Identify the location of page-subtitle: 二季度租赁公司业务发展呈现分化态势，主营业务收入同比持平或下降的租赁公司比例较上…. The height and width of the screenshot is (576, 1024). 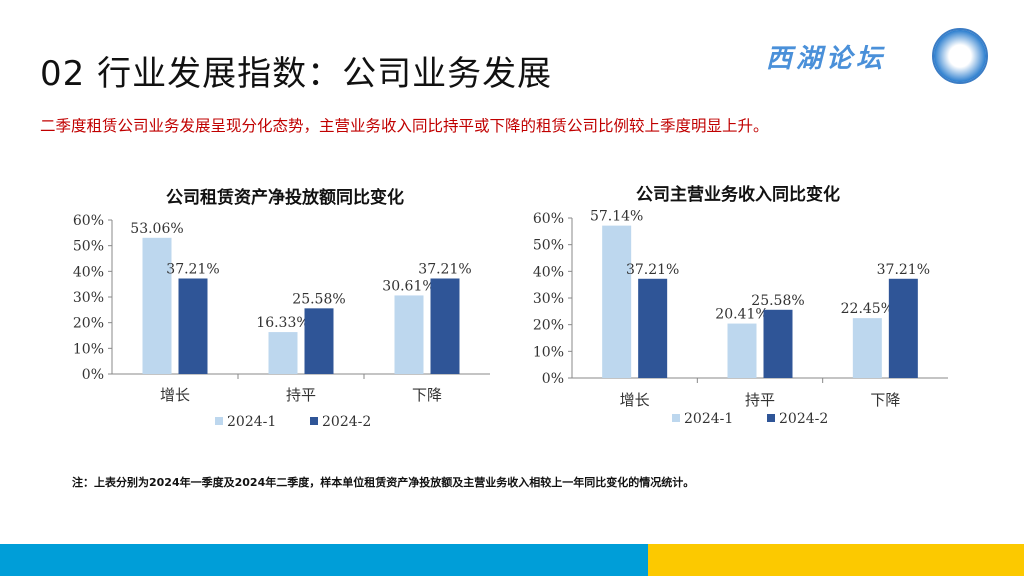
(404, 126).